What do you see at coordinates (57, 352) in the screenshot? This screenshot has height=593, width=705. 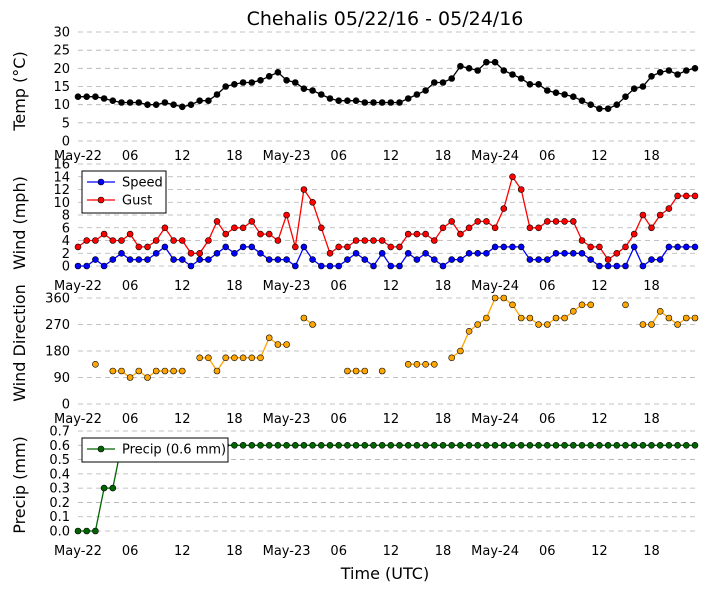 I see `y-tick-label: 180` at bounding box center [57, 352].